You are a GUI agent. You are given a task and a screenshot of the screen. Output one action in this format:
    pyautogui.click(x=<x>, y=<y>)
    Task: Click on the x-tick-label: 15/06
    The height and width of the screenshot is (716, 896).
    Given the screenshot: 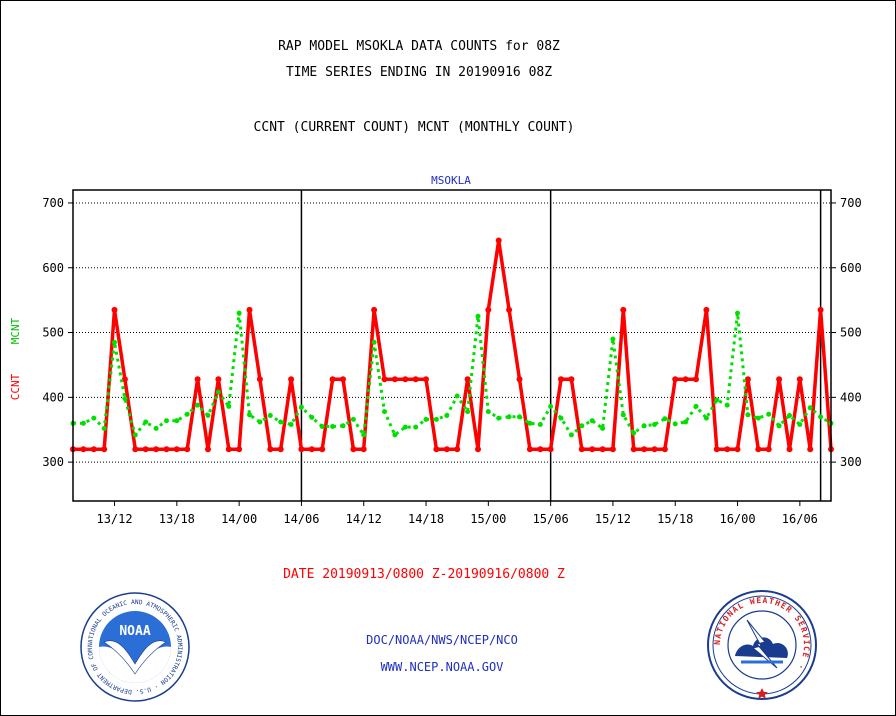 What is the action you would take?
    pyautogui.click(x=551, y=519)
    